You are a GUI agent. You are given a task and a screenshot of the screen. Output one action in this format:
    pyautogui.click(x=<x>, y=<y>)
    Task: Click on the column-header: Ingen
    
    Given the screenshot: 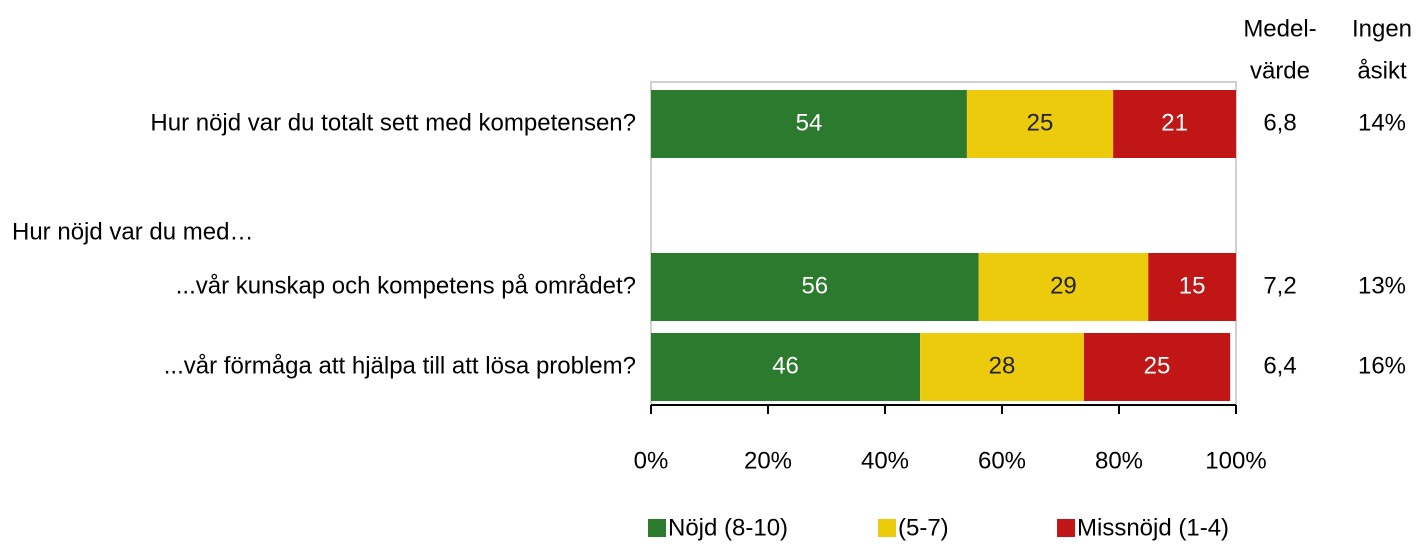 What is the action you would take?
    pyautogui.click(x=1382, y=28)
    